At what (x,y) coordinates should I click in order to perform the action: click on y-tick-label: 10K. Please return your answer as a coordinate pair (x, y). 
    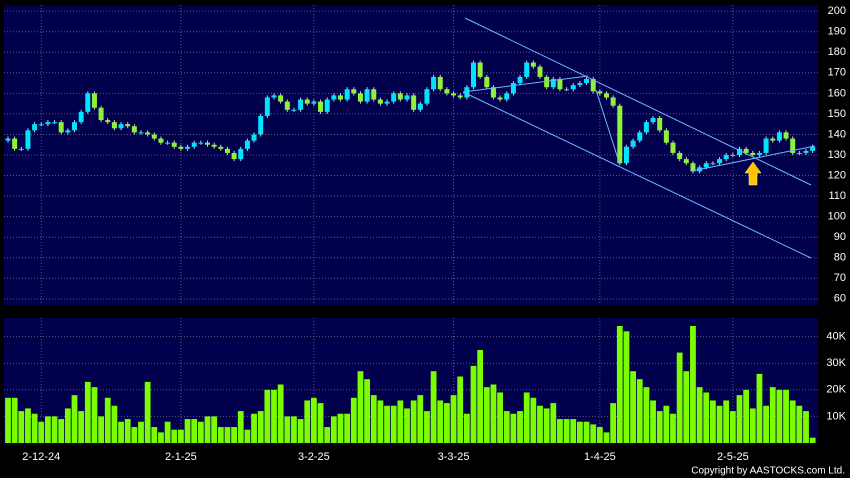
    Looking at the image, I should click on (836, 416).